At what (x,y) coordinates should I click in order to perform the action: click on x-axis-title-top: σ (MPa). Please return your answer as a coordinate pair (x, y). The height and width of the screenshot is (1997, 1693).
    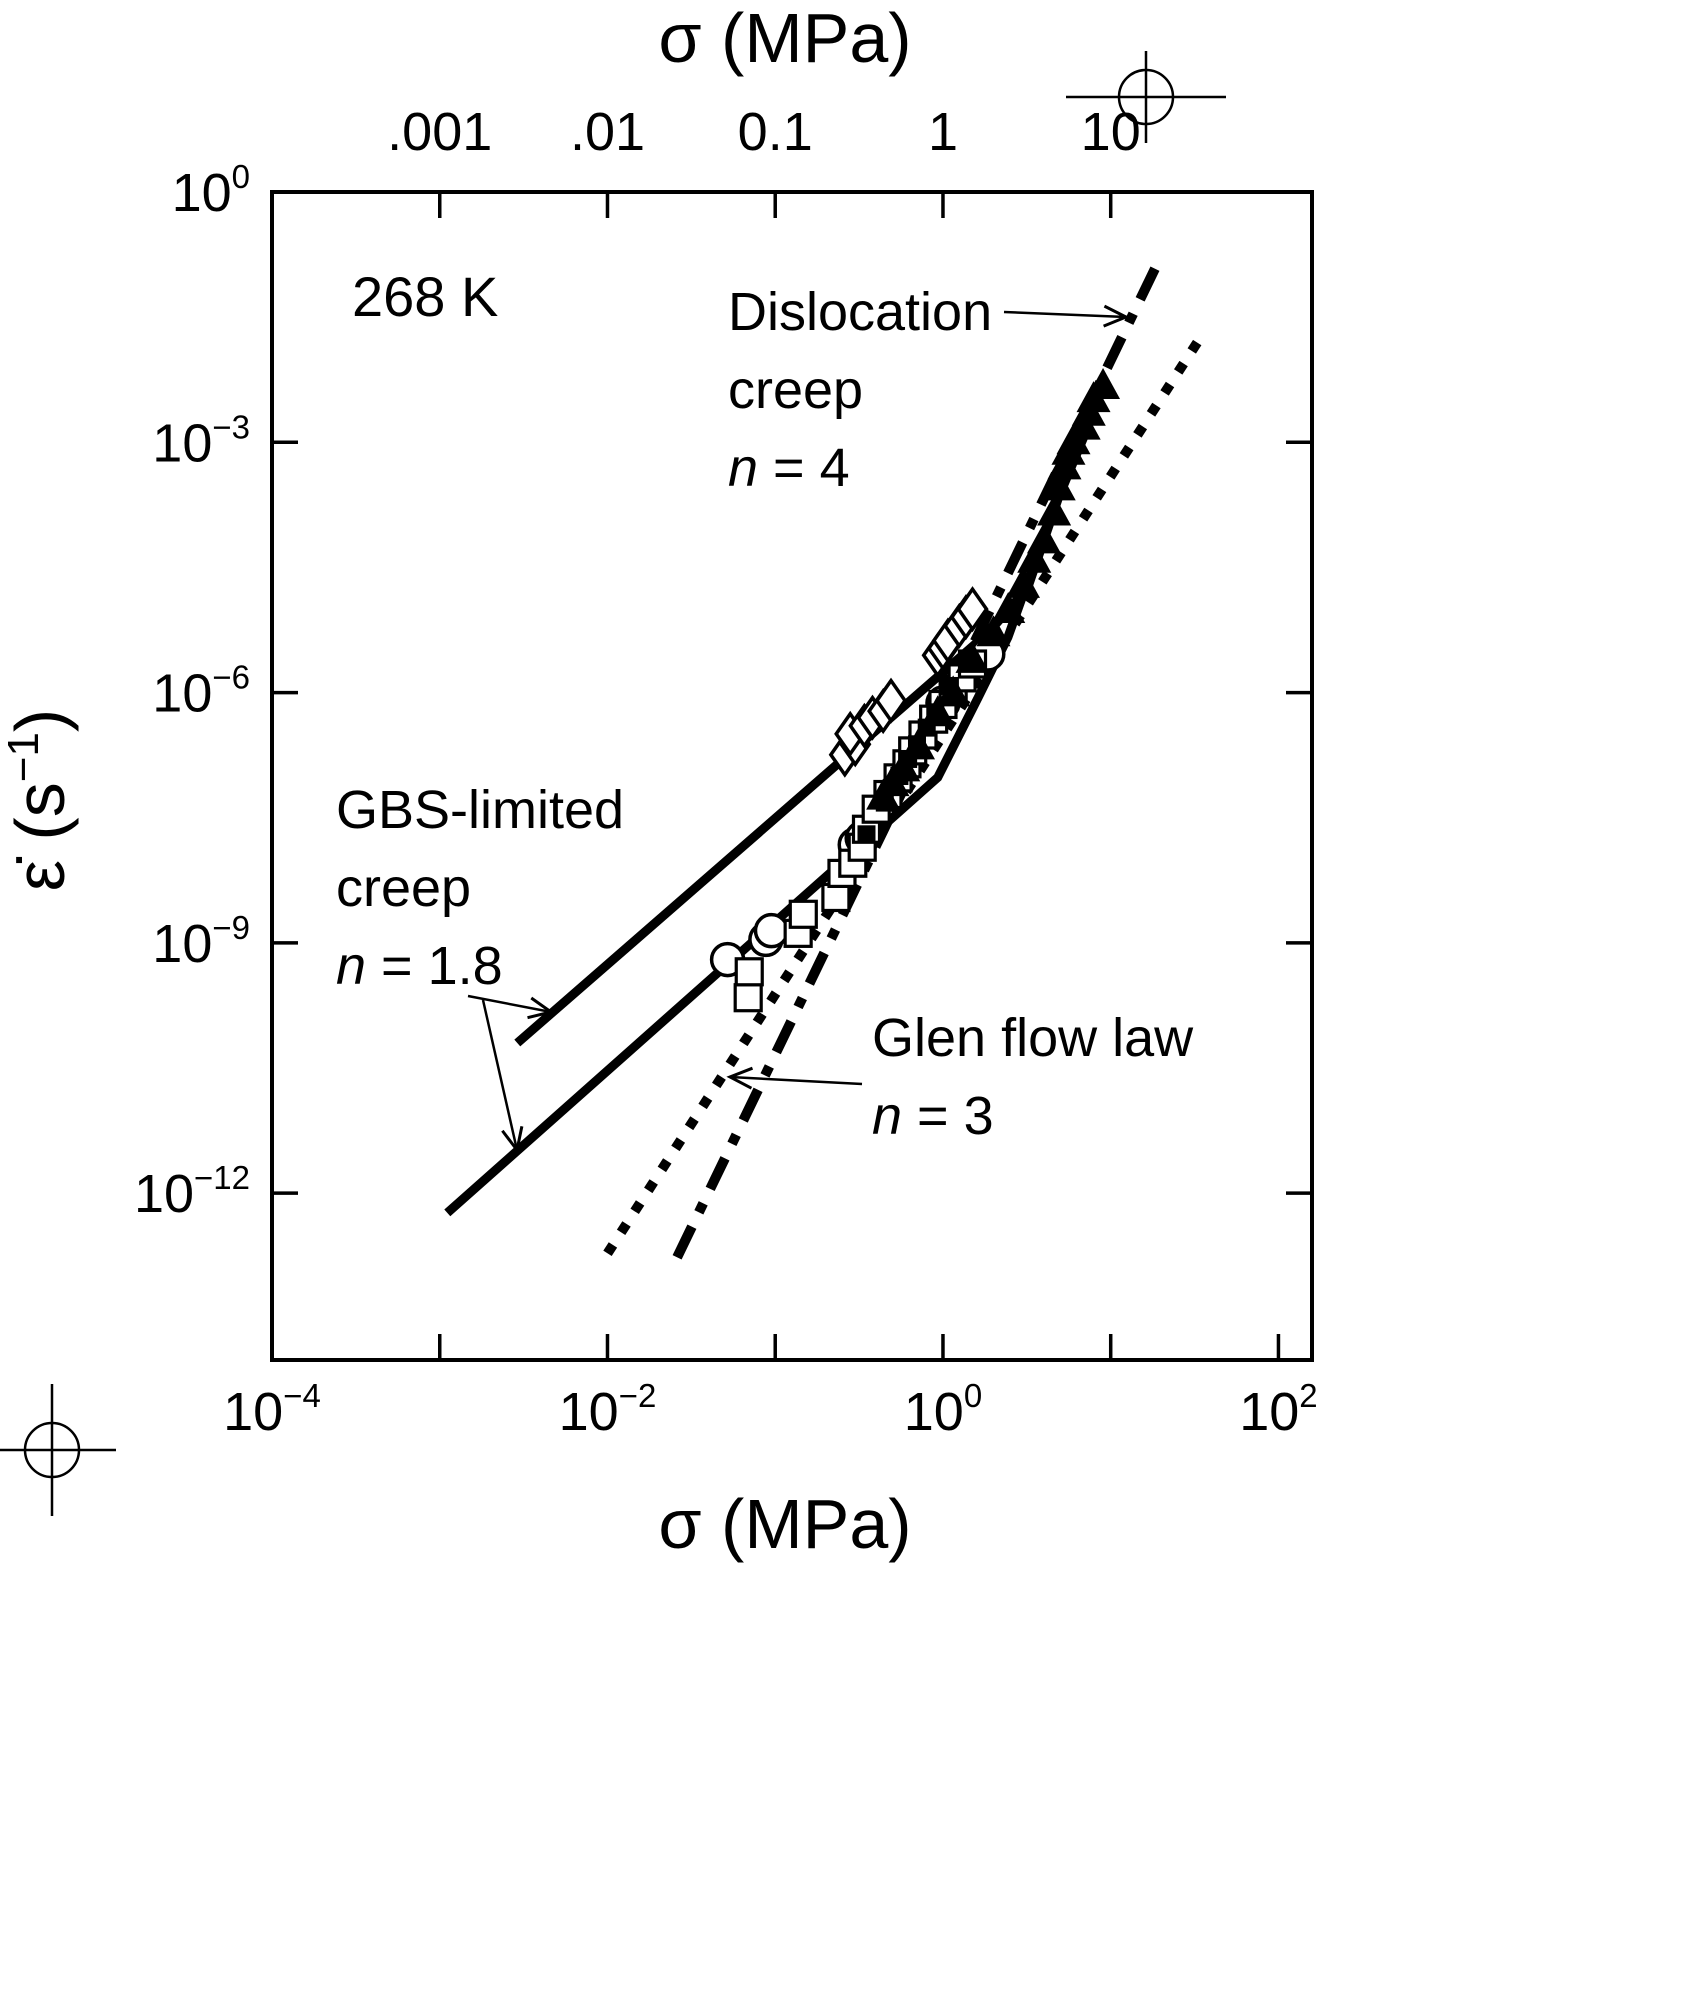
    Looking at the image, I should click on (784, 38).